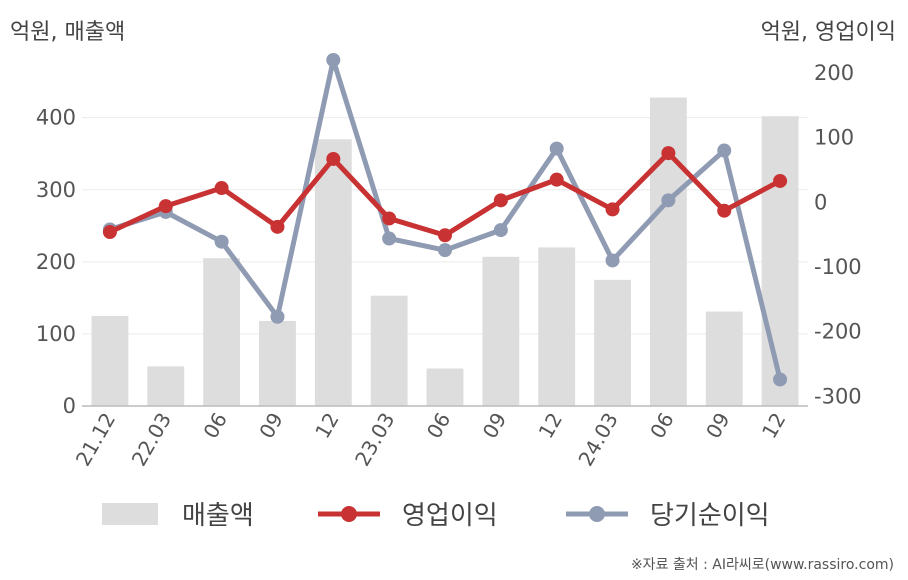 This screenshot has width=908, height=580. What do you see at coordinates (597, 440) in the screenshot?
I see `x-tick-label: 24.03` at bounding box center [597, 440].